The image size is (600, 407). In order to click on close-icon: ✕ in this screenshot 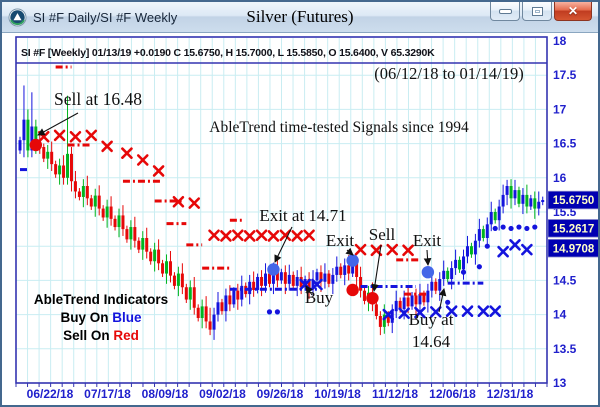, I will do `click(573, 11)`.